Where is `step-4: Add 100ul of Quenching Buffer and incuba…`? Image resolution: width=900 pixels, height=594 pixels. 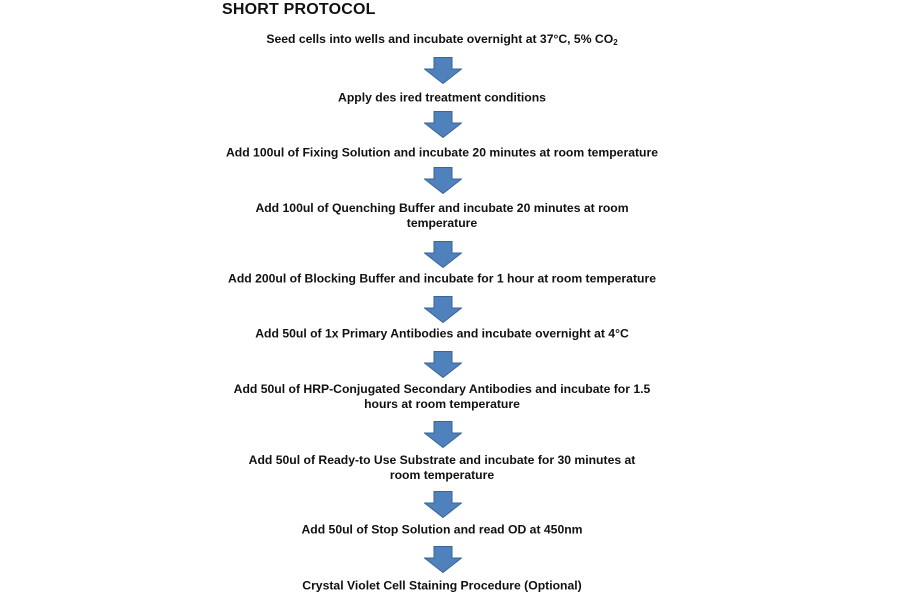 step-4: Add 100ul of Quenching Buffer and incuba… is located at coordinates (442, 215).